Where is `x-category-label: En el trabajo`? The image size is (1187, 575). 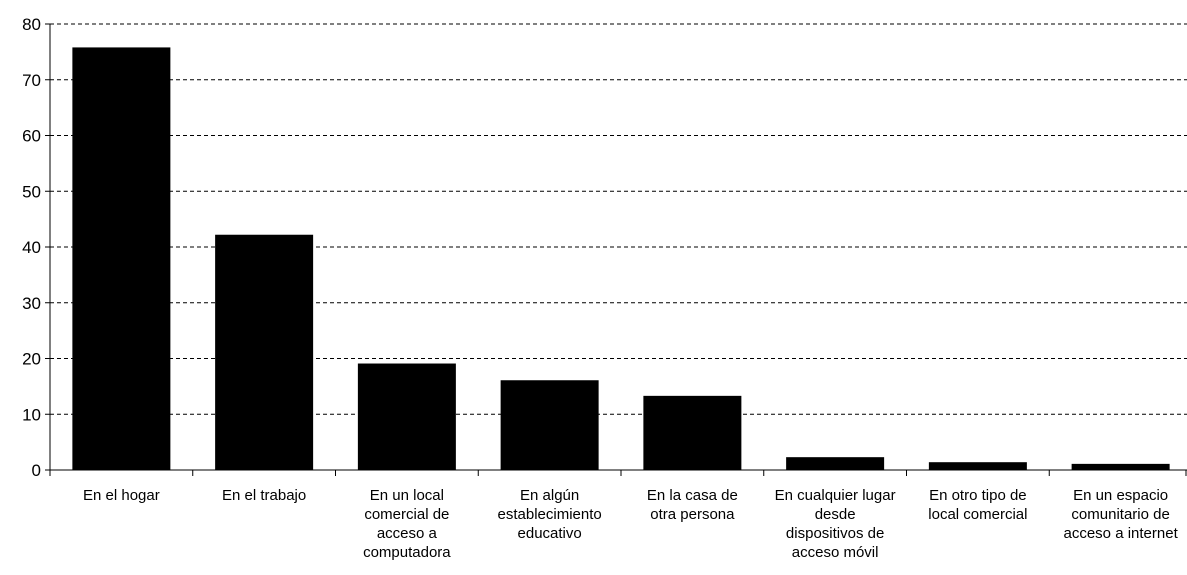 x-category-label: En el trabajo is located at coordinates (264, 495).